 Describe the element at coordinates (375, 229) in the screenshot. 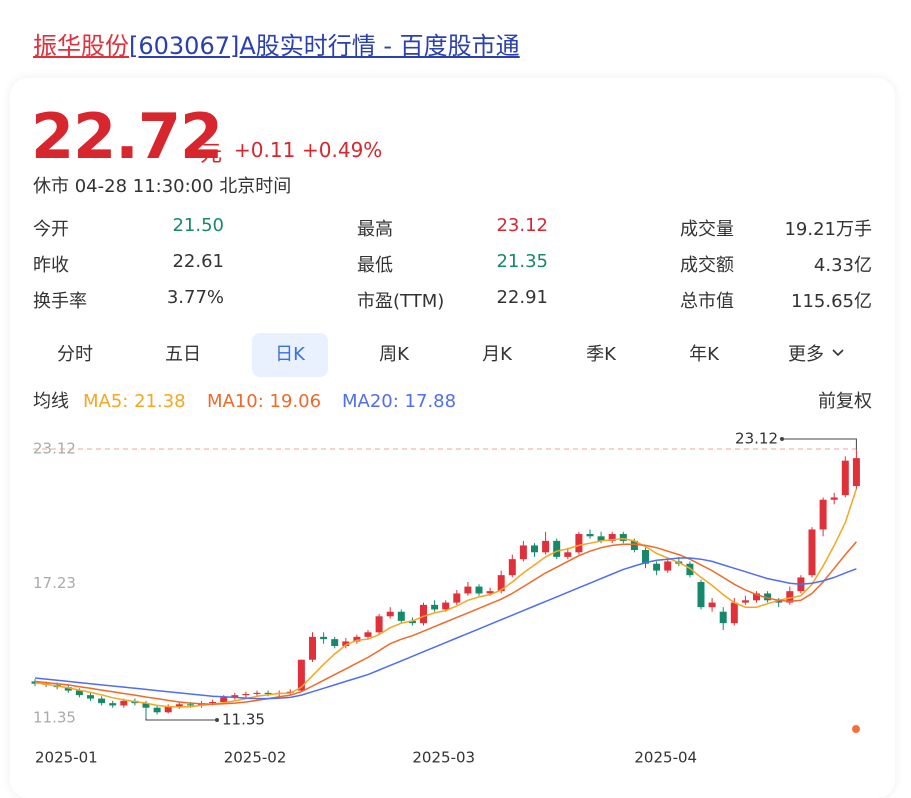

I see `stat-label: 最高` at that location.